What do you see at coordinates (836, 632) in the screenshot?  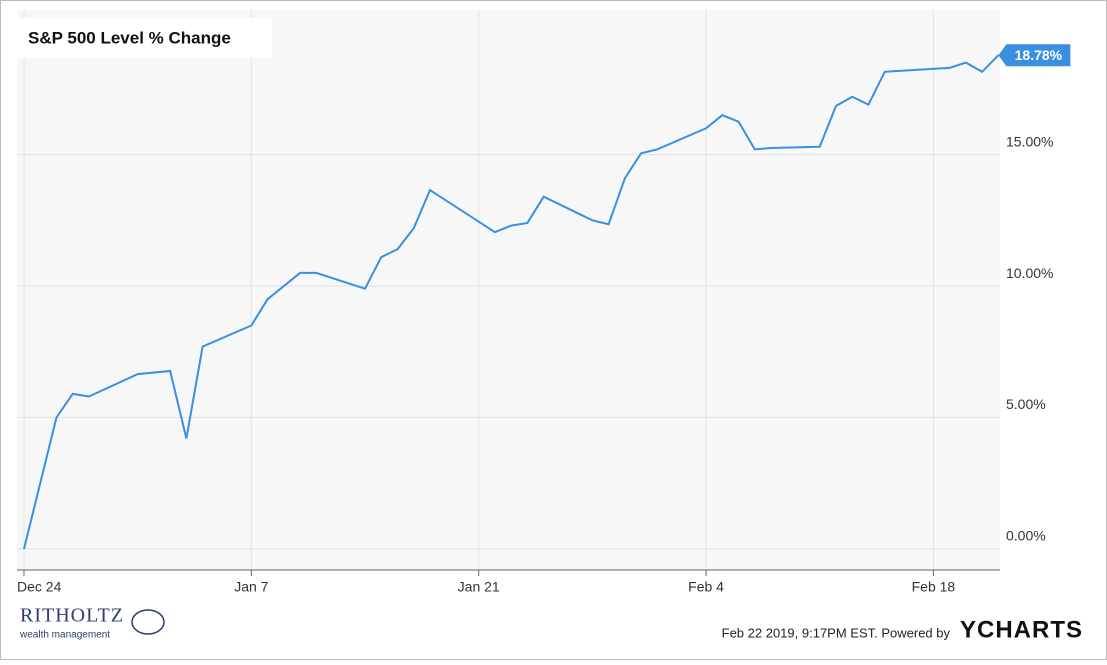 I see `timestamp: Feb 22 2019, 9:17PM EST. Powered by` at bounding box center [836, 632].